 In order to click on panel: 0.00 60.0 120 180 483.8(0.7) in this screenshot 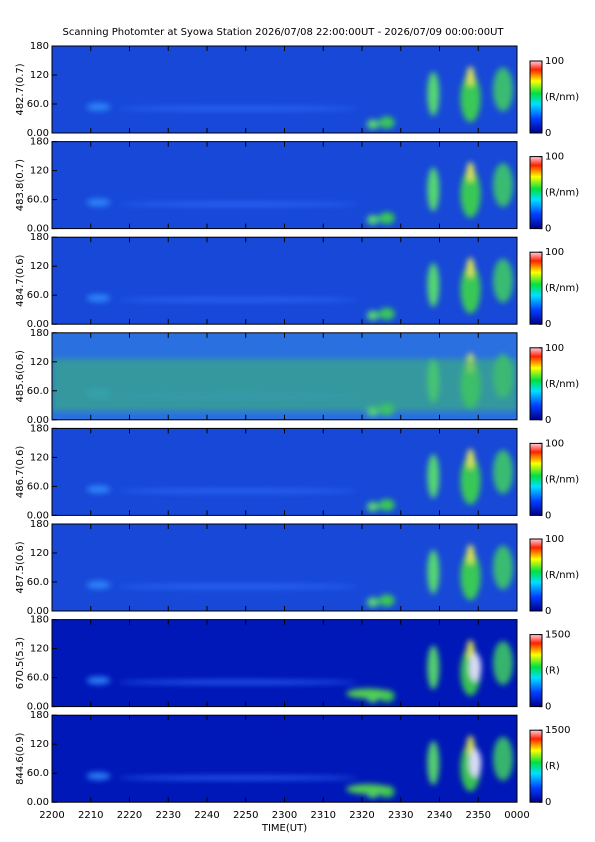, I will do `click(266, 186)`.